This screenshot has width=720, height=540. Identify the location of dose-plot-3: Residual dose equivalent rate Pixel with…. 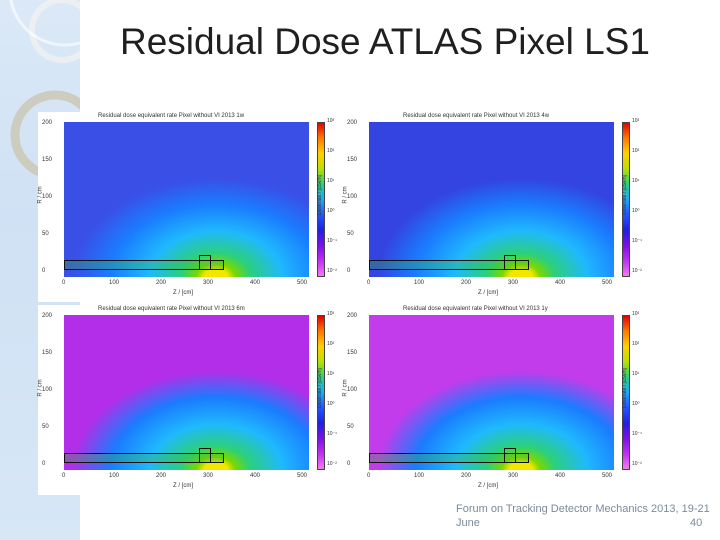
(188, 400).